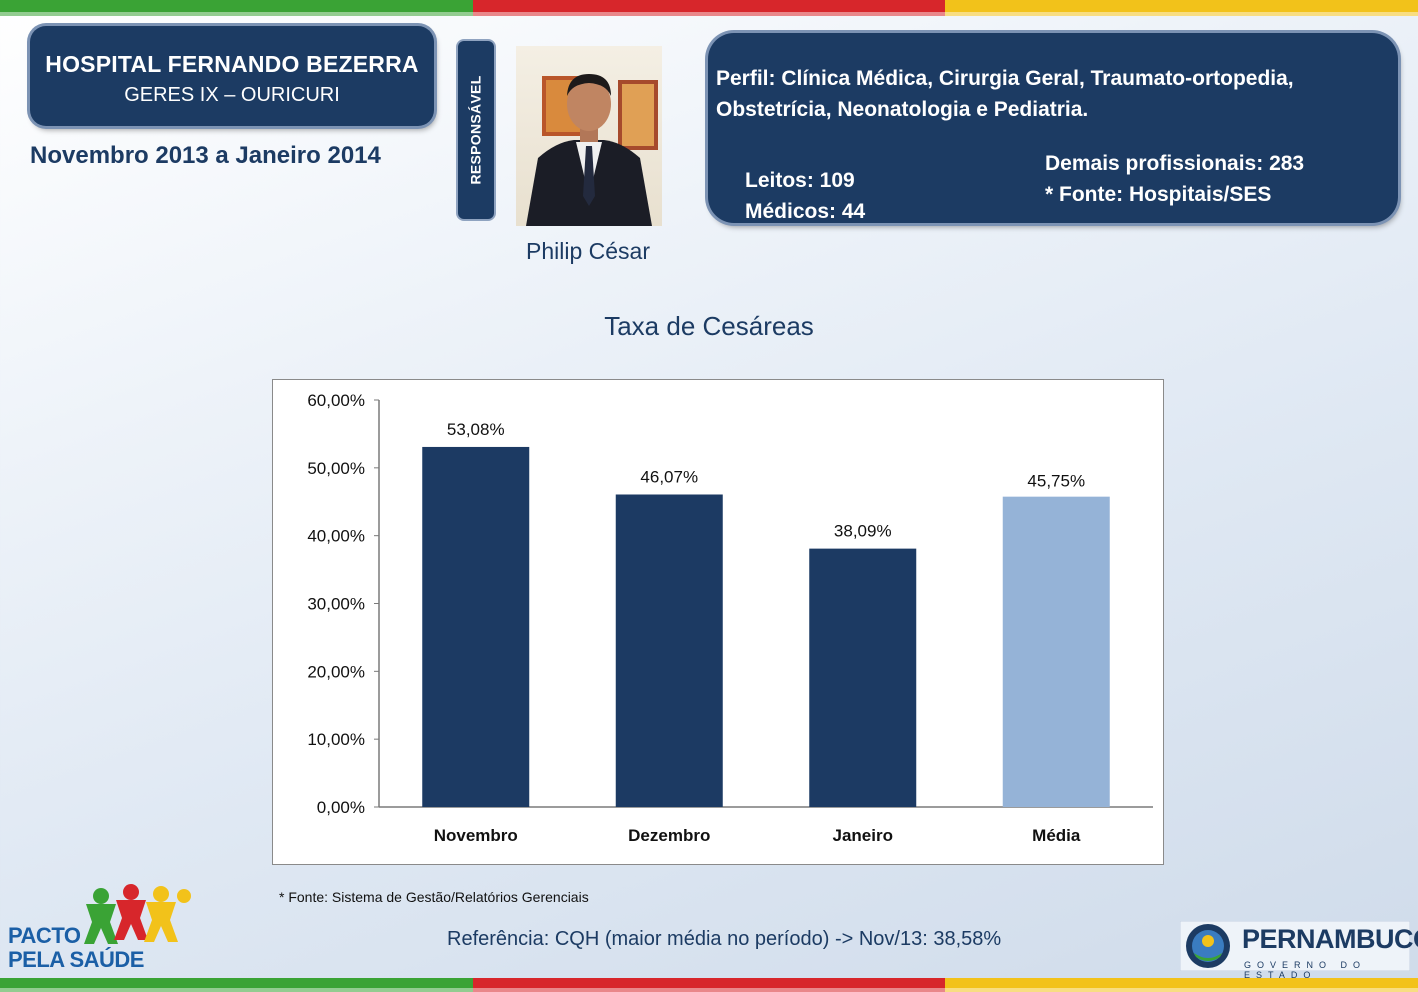 This screenshot has height=992, width=1418. What do you see at coordinates (709, 8) in the screenshot?
I see `top-color-stripe` at bounding box center [709, 8].